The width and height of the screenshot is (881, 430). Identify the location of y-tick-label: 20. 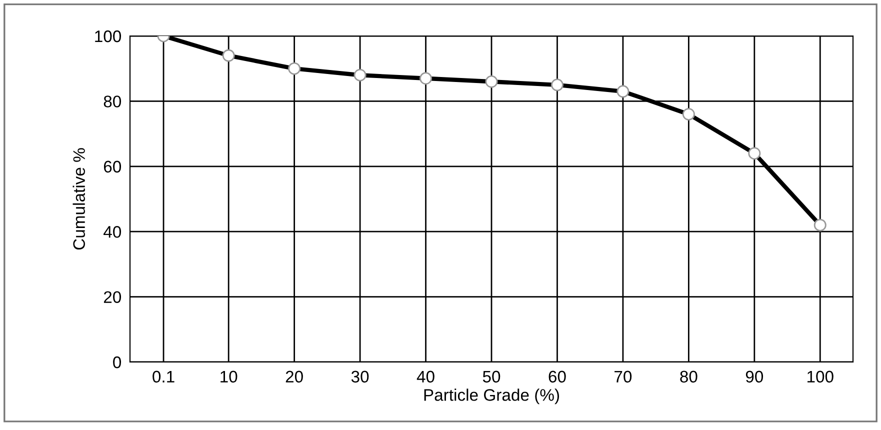
(113, 297).